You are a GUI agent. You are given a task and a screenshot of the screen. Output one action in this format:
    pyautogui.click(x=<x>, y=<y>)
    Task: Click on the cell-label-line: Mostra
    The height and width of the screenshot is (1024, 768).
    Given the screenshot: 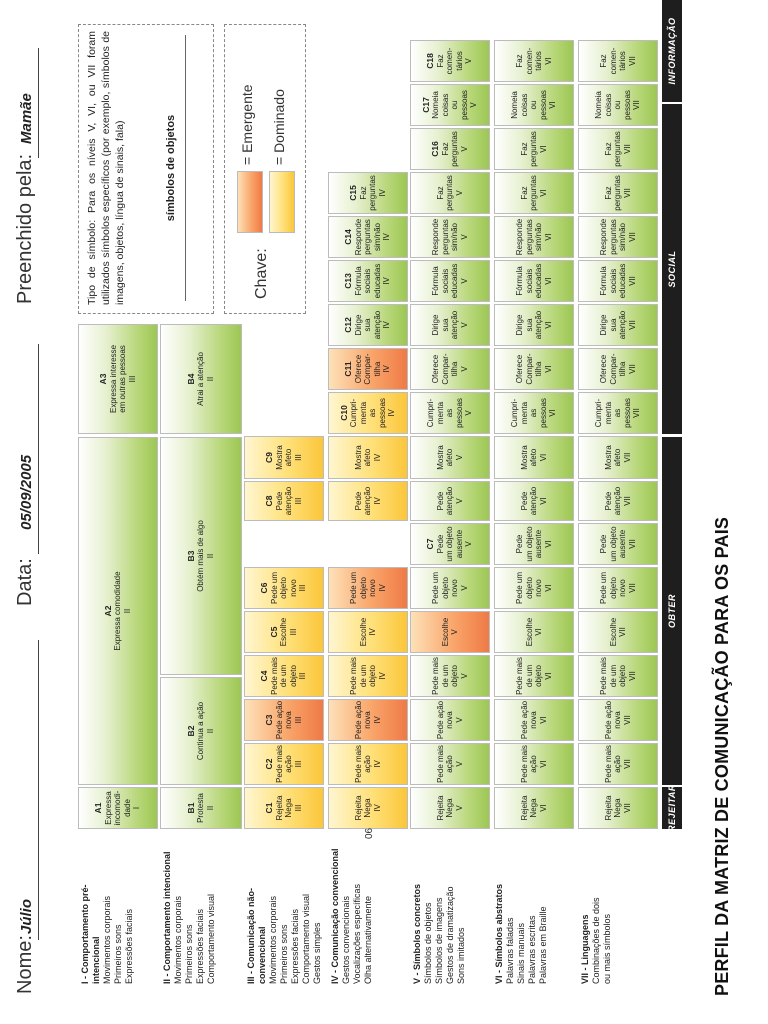 What is the action you would take?
    pyautogui.click(x=279, y=457)
    